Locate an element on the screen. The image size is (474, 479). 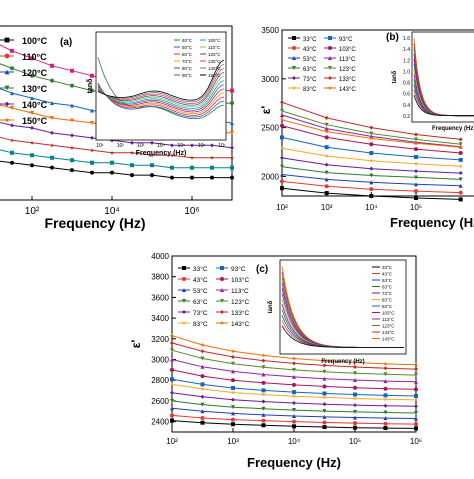
panel-a-inset-legend-label: 150°C is located at coordinates (214, 75).